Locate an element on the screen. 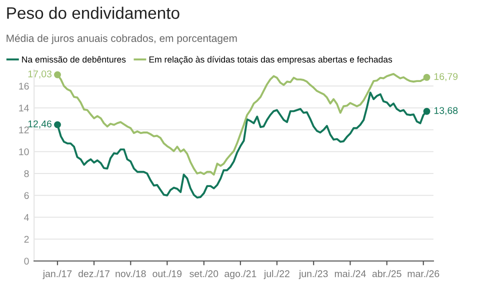  x-tick-label: mai./24 is located at coordinates (350, 274).